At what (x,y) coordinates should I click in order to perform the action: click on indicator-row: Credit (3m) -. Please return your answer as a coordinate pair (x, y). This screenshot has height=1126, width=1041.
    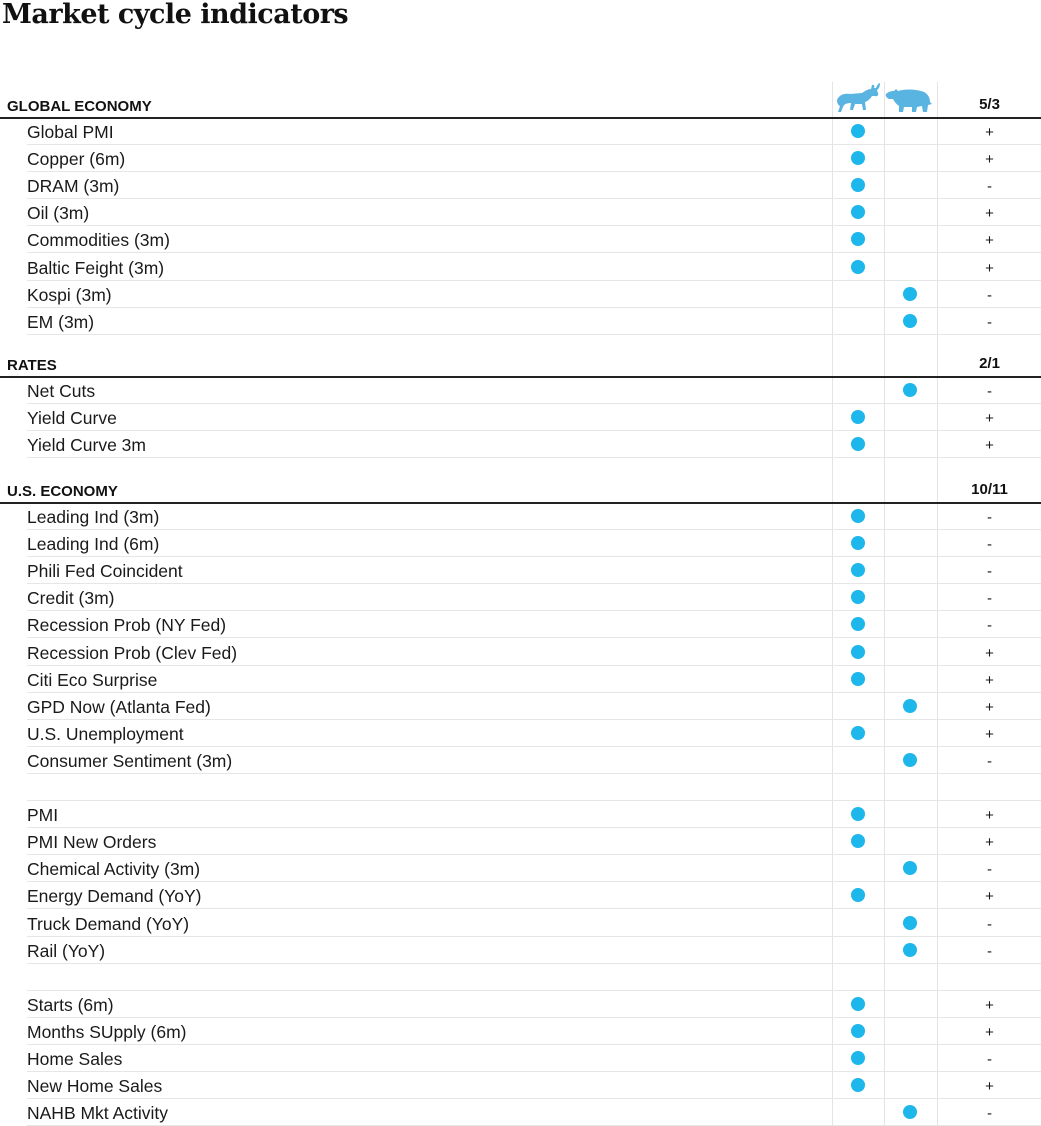
    Looking at the image, I should click on (520, 598).